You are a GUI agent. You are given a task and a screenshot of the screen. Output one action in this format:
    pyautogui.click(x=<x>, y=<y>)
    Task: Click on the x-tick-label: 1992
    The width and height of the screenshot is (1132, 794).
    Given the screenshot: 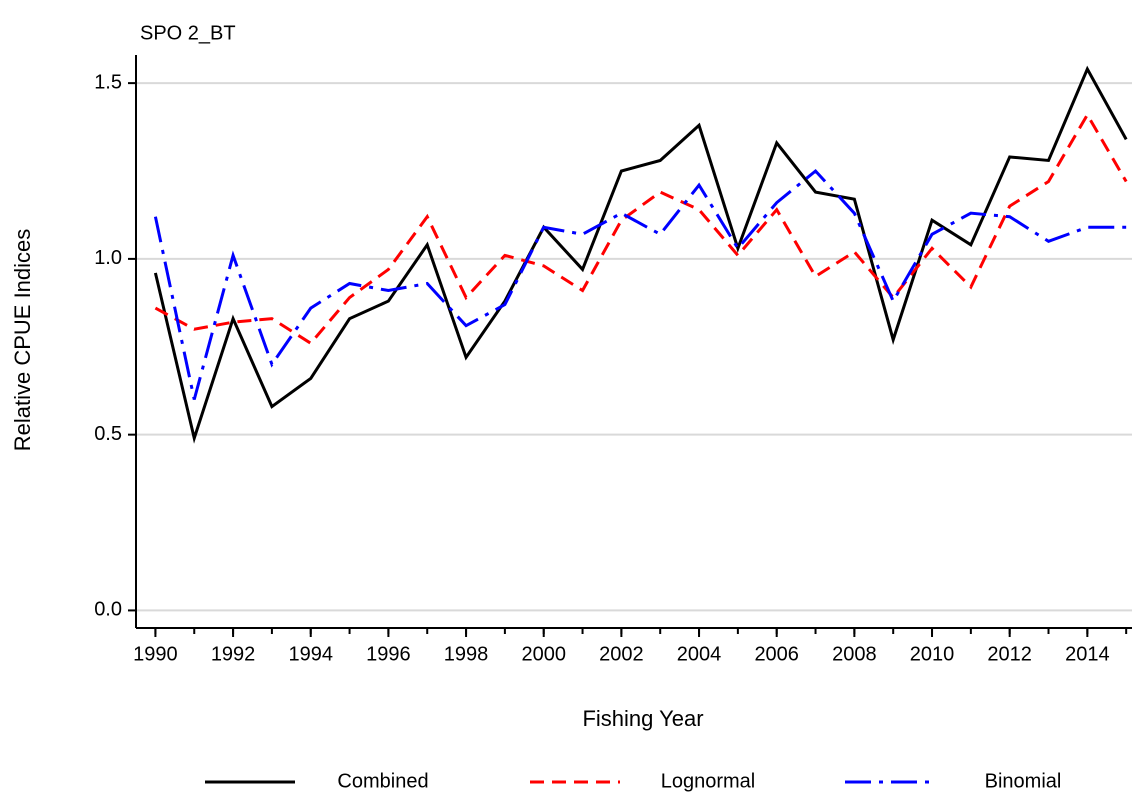 What is the action you would take?
    pyautogui.click(x=233, y=654)
    